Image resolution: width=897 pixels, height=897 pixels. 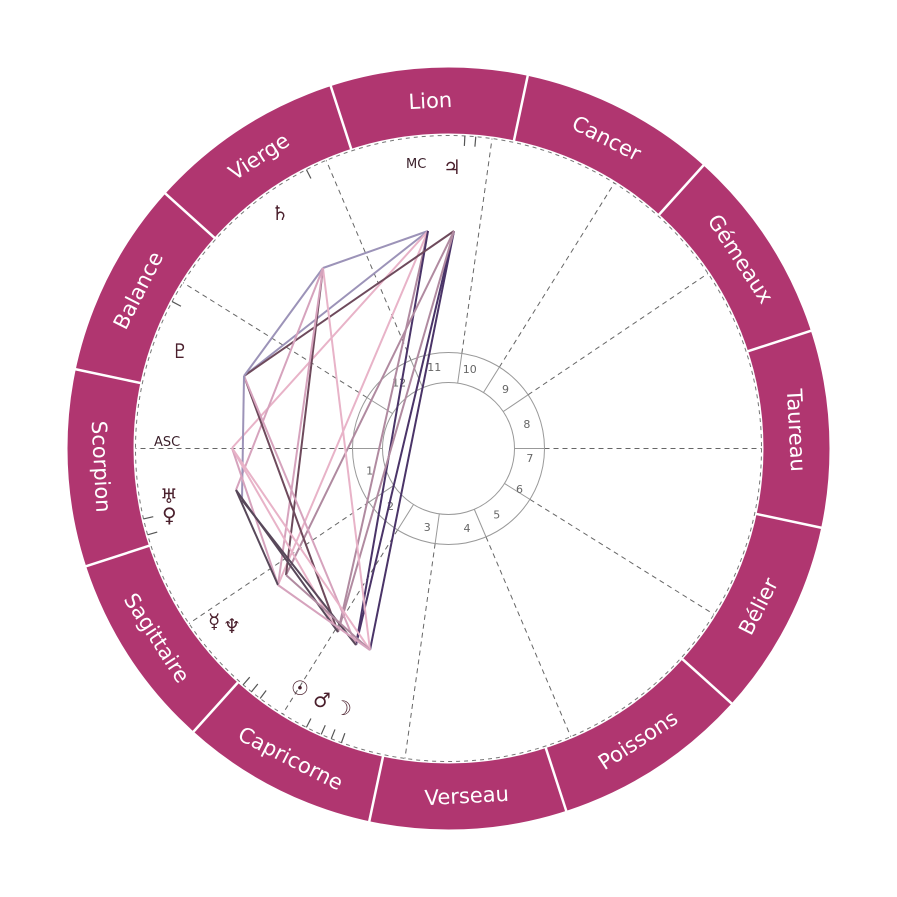 What do you see at coordinates (452, 167) in the screenshot?
I see `jupiter-icon: ♃` at bounding box center [452, 167].